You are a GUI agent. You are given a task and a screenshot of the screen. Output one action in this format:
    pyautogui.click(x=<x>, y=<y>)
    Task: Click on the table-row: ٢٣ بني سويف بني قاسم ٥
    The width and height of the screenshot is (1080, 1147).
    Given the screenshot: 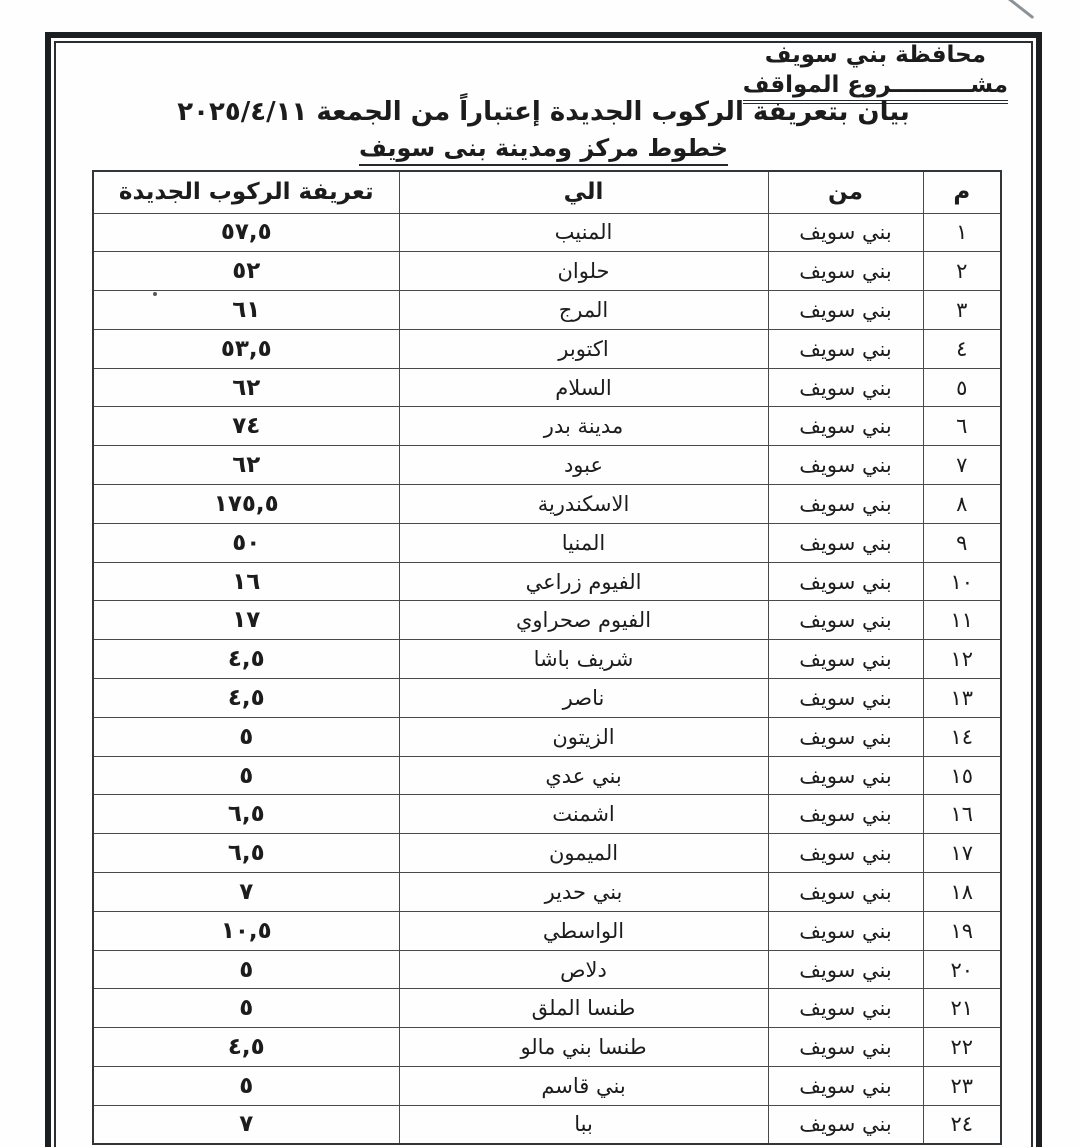 What is the action you would take?
    pyautogui.click(x=547, y=1086)
    